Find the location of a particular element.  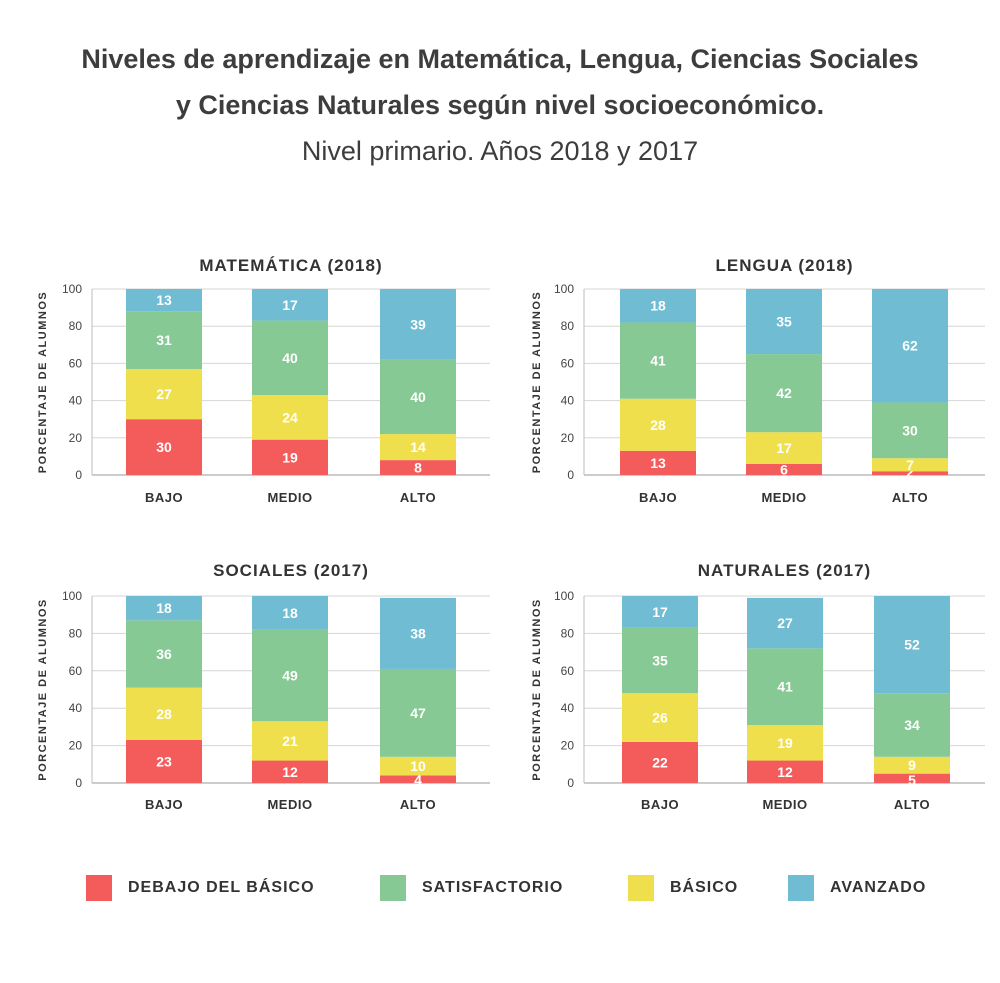

value-label-satisfactorio: 42 is located at coordinates (784, 393).